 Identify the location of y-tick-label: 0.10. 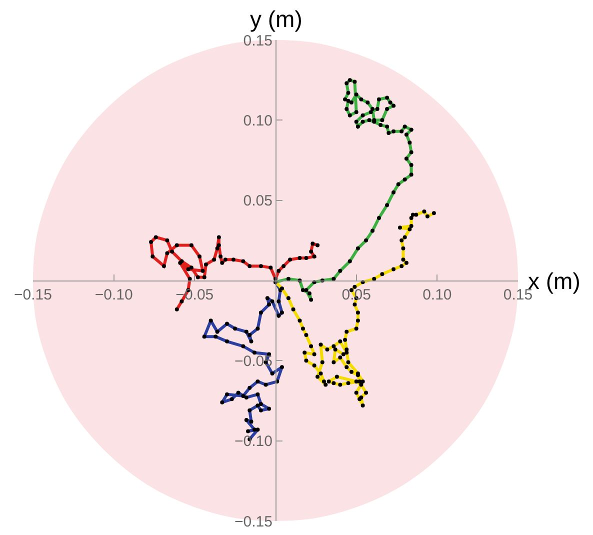
(257, 121).